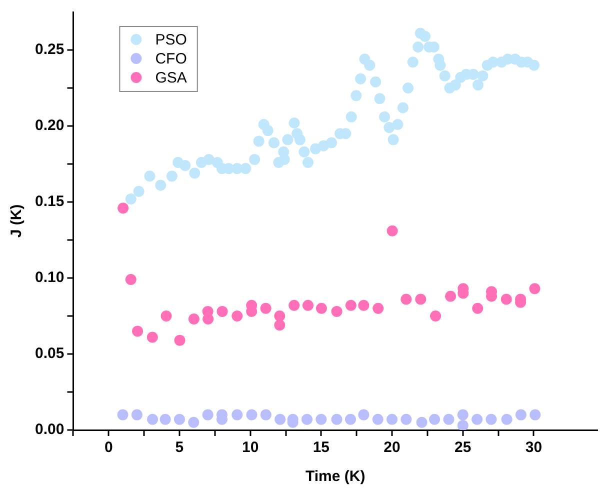  Describe the element at coordinates (108, 447) in the screenshot. I see `x-tick-label: 0` at that location.